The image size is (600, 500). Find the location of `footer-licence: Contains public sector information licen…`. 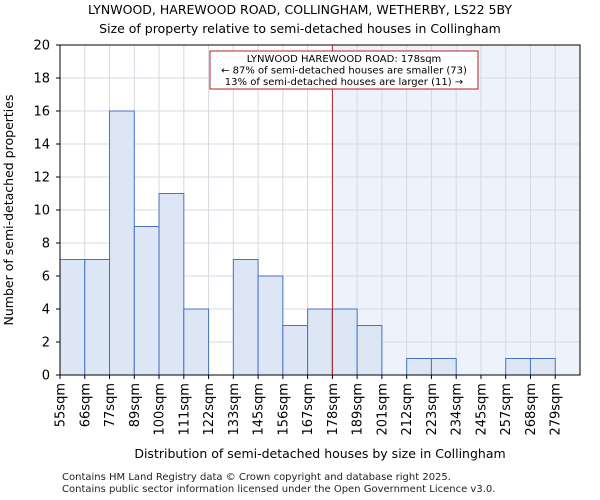

footer-licence: Contains public sector information licen… is located at coordinates (279, 489).